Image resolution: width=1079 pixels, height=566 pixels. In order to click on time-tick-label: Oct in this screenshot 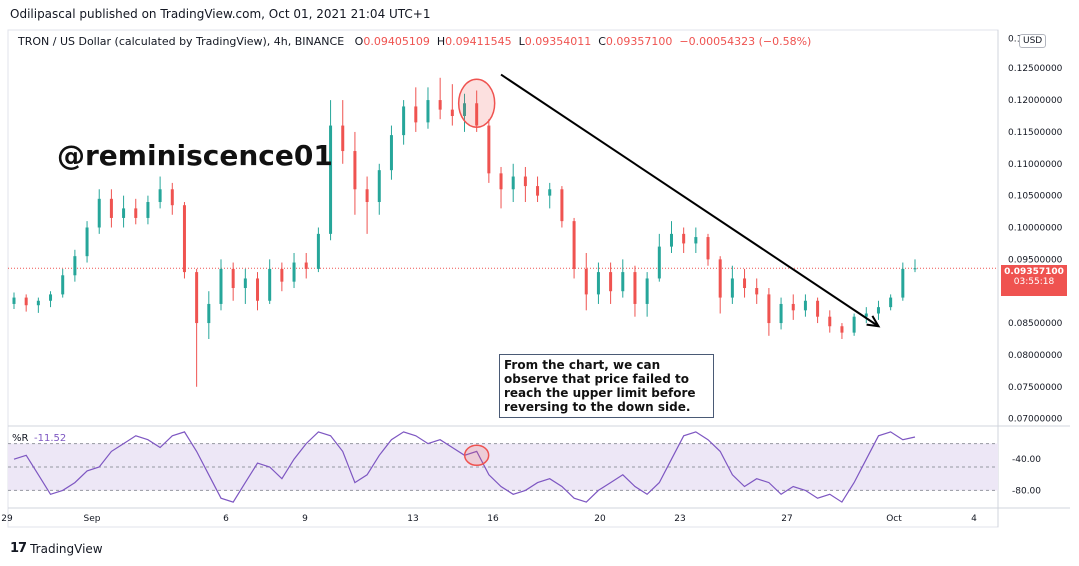, I will do `click(894, 519)`.